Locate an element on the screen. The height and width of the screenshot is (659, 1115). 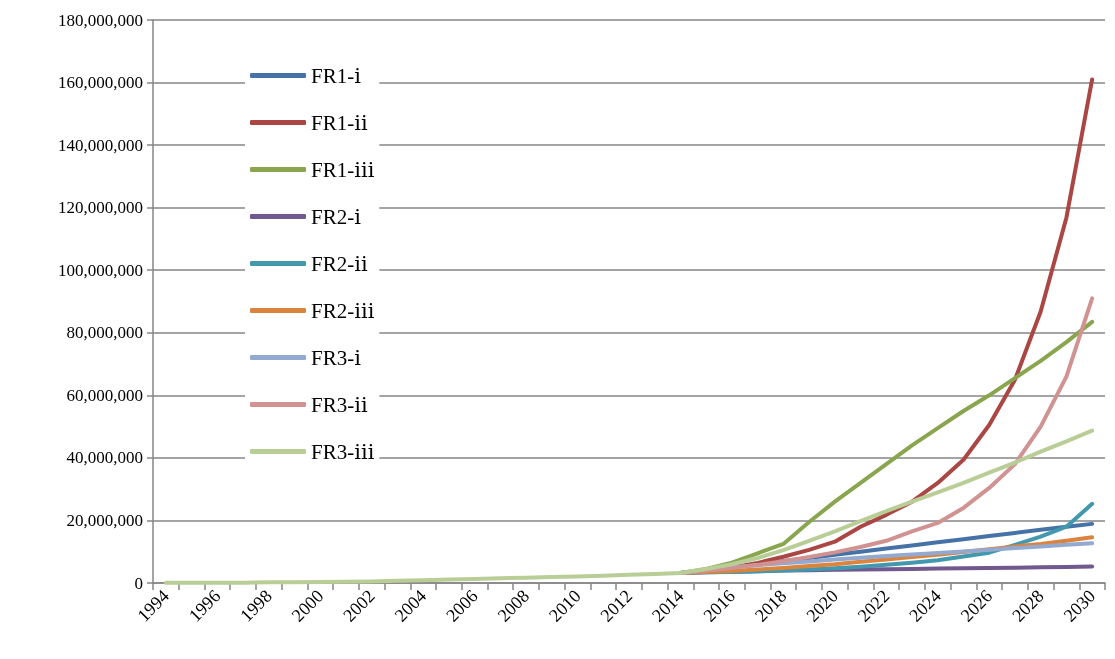
y-tick-label: 100,000,000 is located at coordinates (100, 270).